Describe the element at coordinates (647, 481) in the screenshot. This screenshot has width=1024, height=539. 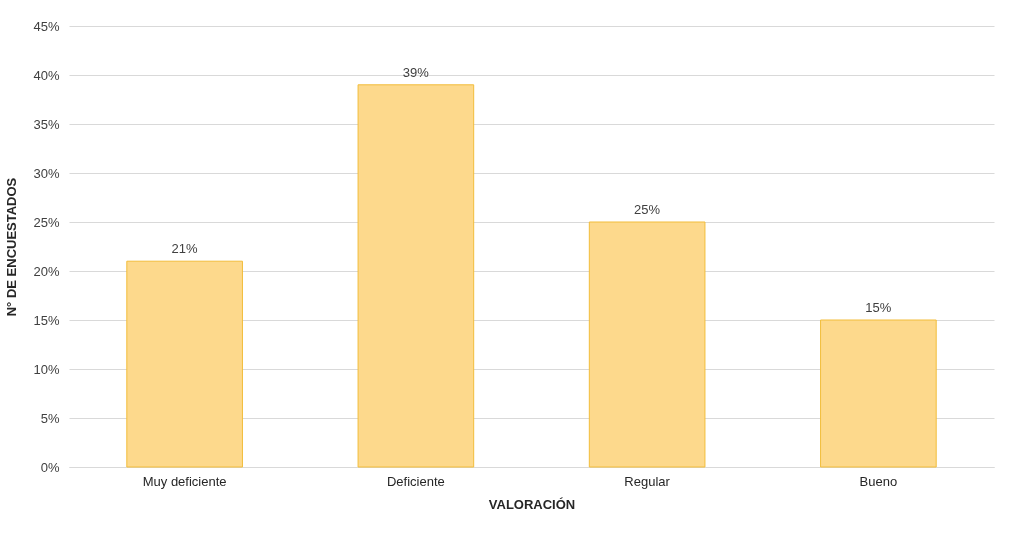
I see `x-tick-label: Regular` at that location.